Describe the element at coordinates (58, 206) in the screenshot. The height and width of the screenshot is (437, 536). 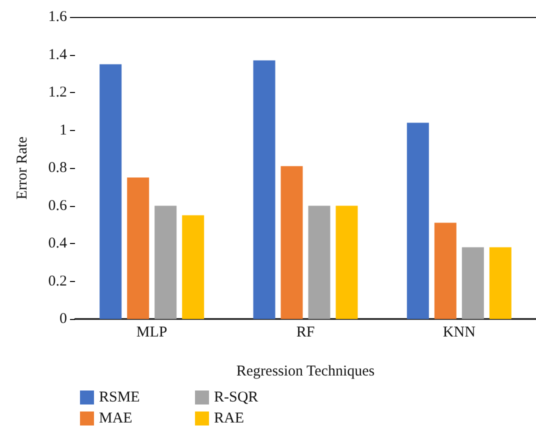
I see `y-tick-label: 0.6` at that location.